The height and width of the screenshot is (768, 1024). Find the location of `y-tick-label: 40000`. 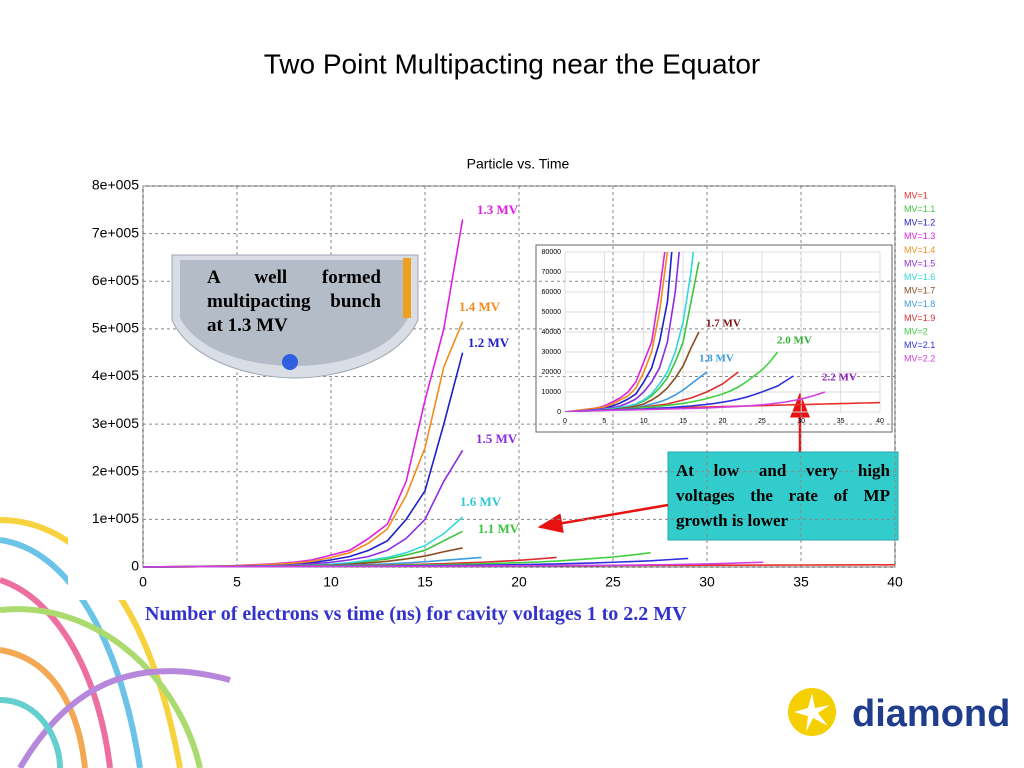

y-tick-label: 40000 is located at coordinates (552, 332).